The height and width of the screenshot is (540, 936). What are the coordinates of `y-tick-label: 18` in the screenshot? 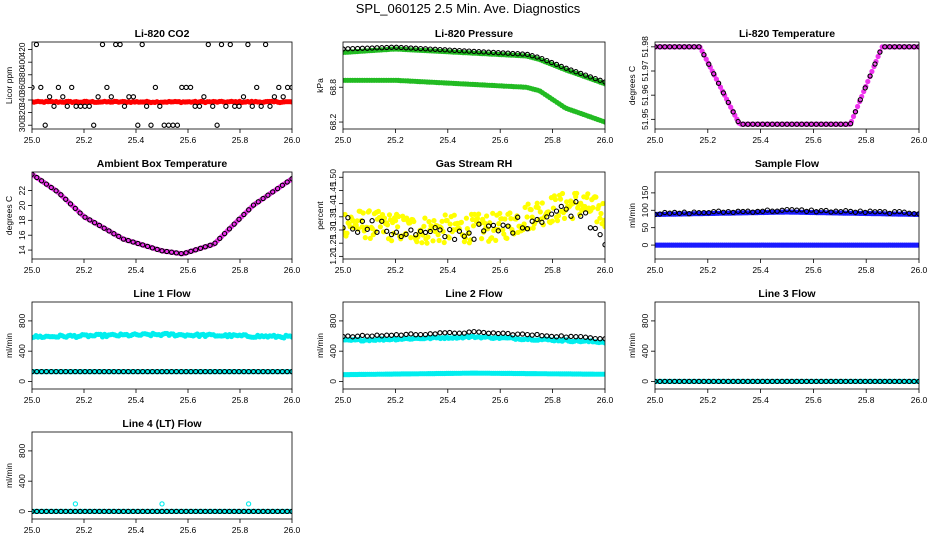 It's located at (22, 220).